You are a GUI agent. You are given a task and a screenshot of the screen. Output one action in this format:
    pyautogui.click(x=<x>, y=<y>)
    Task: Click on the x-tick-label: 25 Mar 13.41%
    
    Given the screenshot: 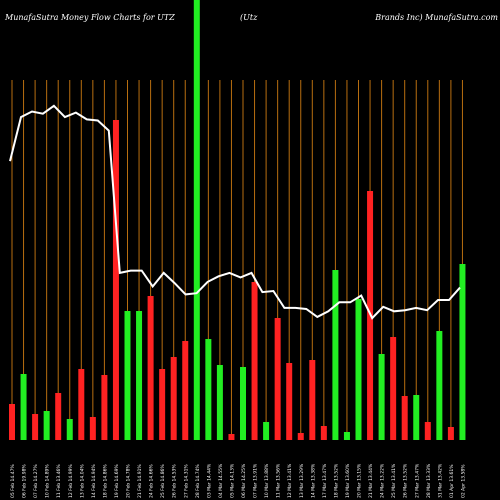 What is the action you would take?
    pyautogui.click(x=394, y=480)
    